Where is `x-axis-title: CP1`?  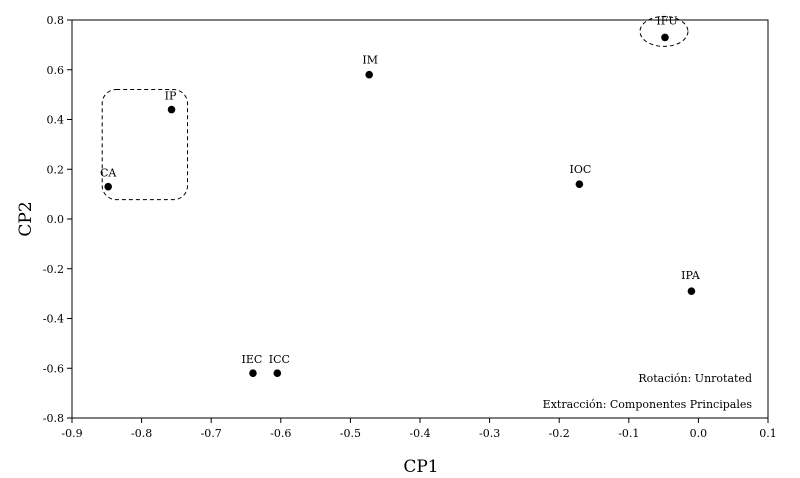 x-axis-title: CP1 is located at coordinates (420, 467).